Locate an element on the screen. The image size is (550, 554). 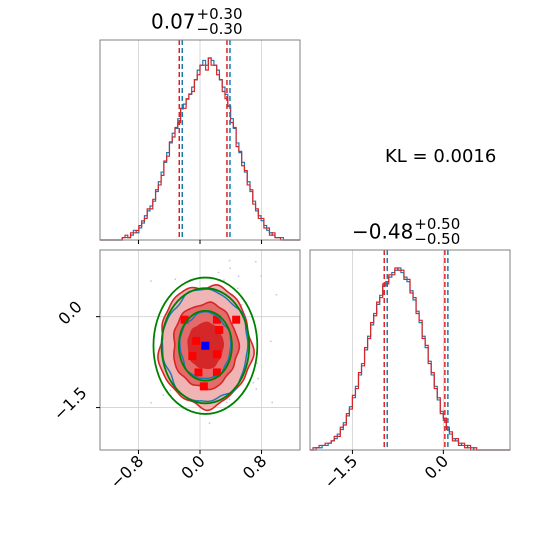
joint-xtick-label: 0.8 is located at coordinates (254, 466).